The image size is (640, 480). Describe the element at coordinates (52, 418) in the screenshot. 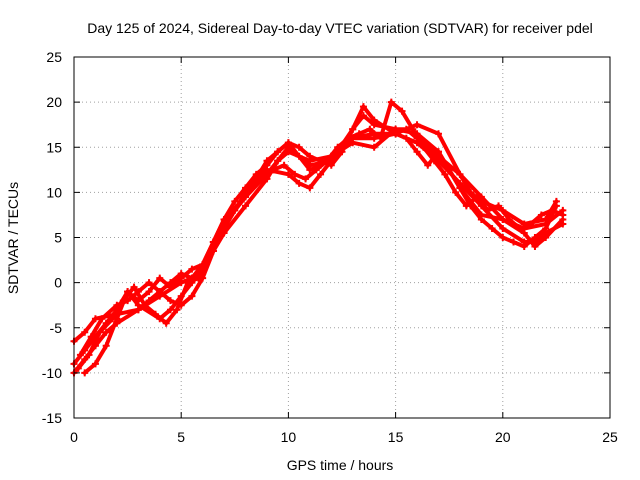

I see `y-tick-label: -15` at that location.